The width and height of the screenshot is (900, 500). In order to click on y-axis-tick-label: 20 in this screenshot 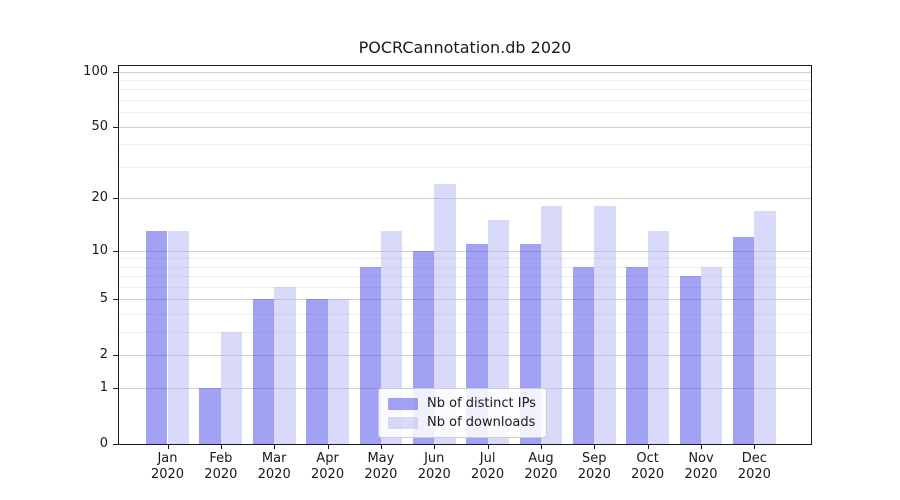, I will do `click(99, 198)`.